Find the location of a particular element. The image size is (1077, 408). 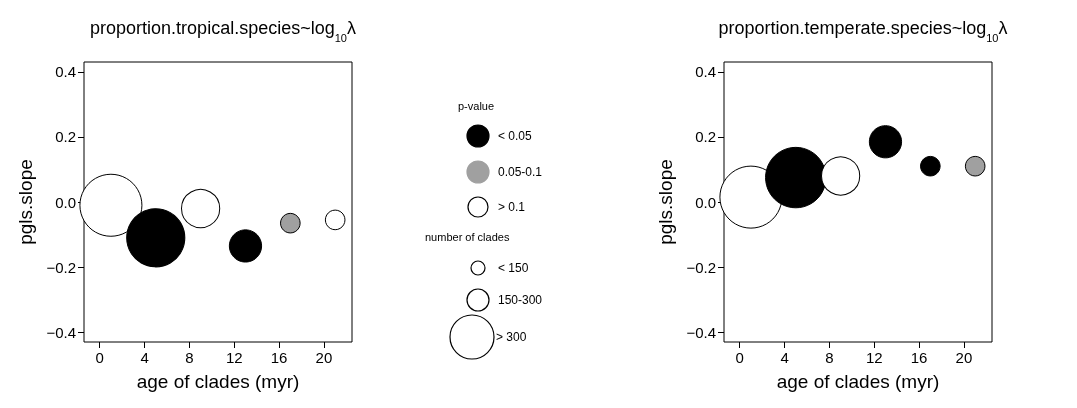

text: p-value is located at coordinates (476, 106).